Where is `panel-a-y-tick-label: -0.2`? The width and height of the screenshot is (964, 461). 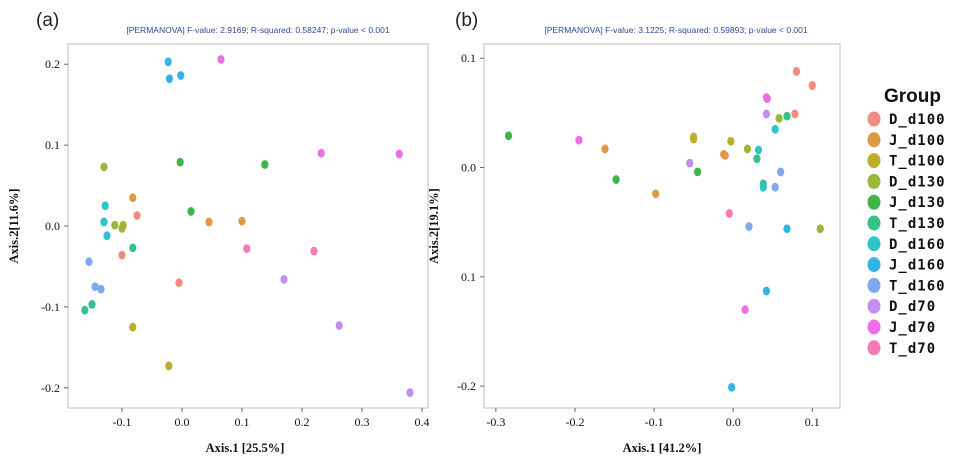
panel-a-y-tick-label: -0.2 is located at coordinates (50, 388).